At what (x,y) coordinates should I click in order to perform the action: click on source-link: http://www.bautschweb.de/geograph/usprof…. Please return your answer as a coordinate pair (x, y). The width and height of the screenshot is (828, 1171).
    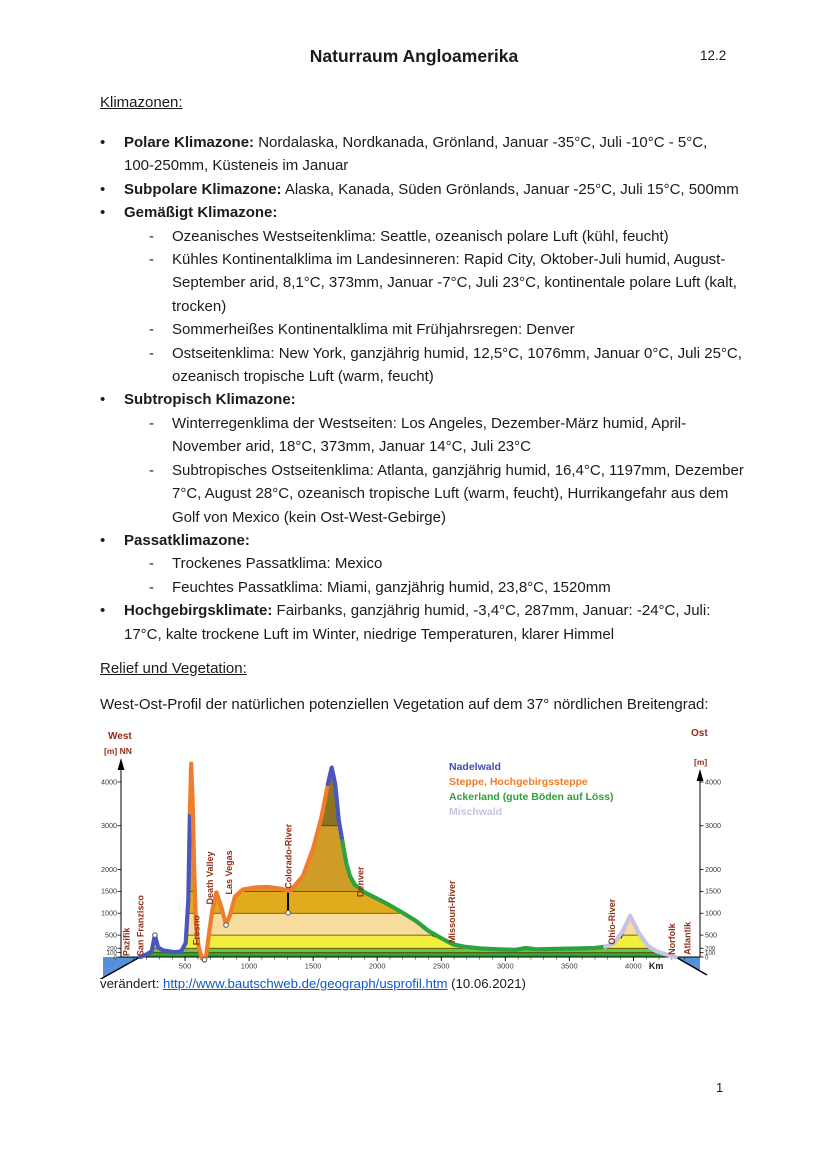
    Looking at the image, I should click on (305, 983).